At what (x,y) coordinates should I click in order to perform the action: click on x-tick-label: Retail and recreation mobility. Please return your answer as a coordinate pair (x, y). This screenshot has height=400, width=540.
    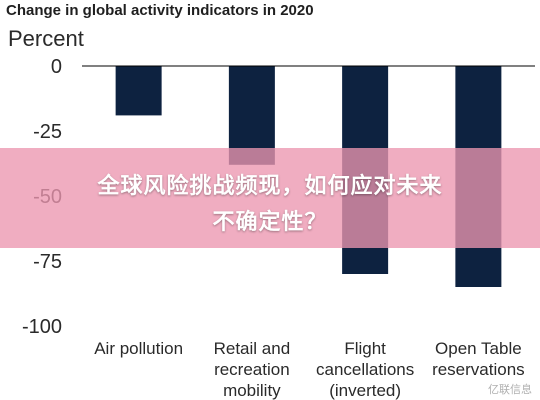
    Looking at the image, I should click on (252, 369).